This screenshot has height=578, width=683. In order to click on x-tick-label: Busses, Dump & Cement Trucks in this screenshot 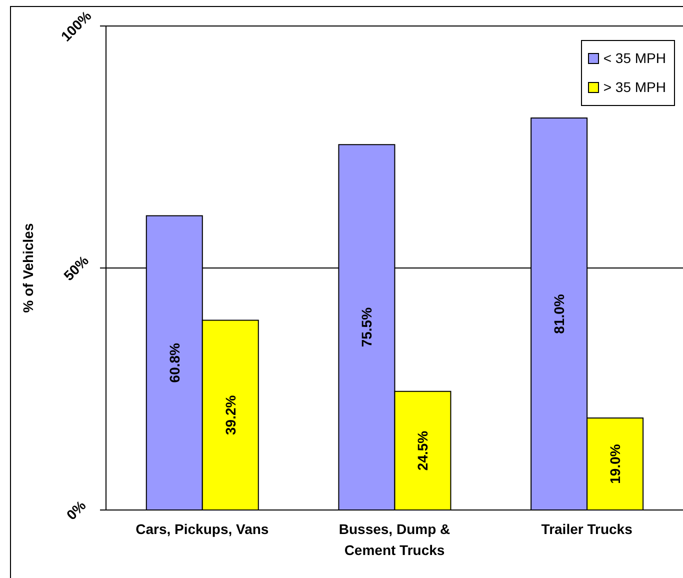, I will do `click(394, 539)`.